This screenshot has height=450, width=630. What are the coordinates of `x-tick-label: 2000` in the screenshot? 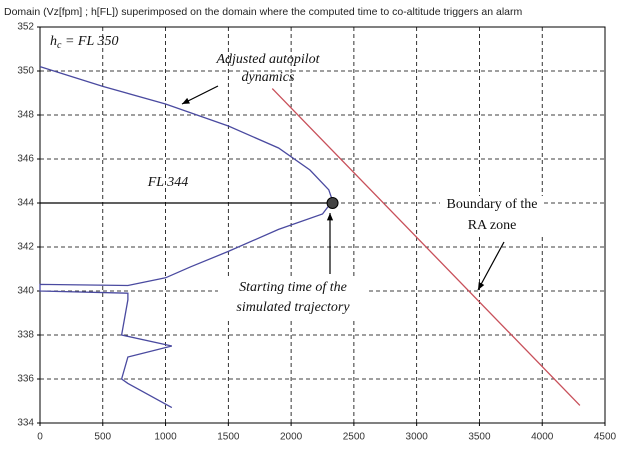 It's located at (291, 437).